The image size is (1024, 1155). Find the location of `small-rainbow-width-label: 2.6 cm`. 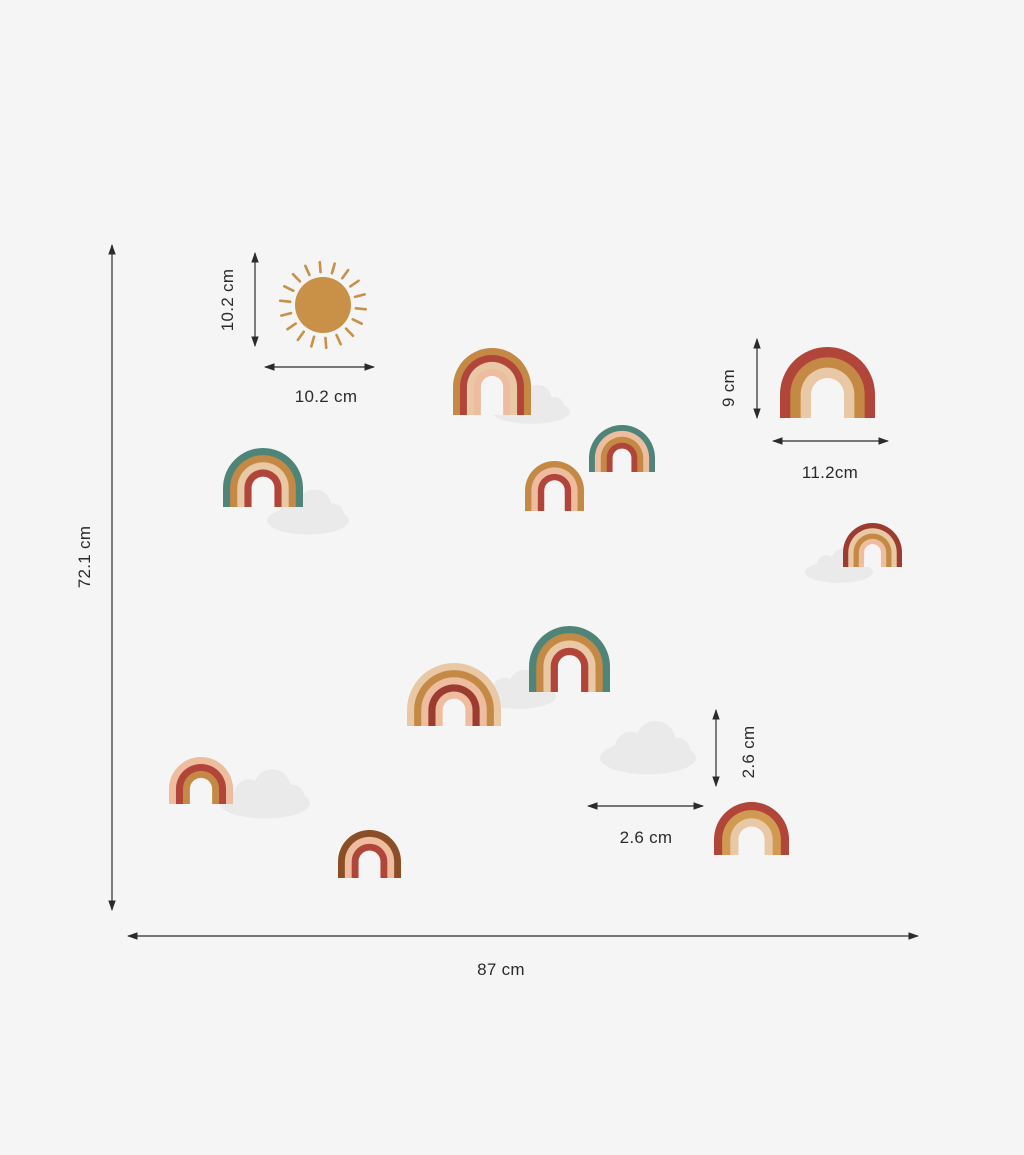

small-rainbow-width-label: 2.6 cm is located at coordinates (646, 837).